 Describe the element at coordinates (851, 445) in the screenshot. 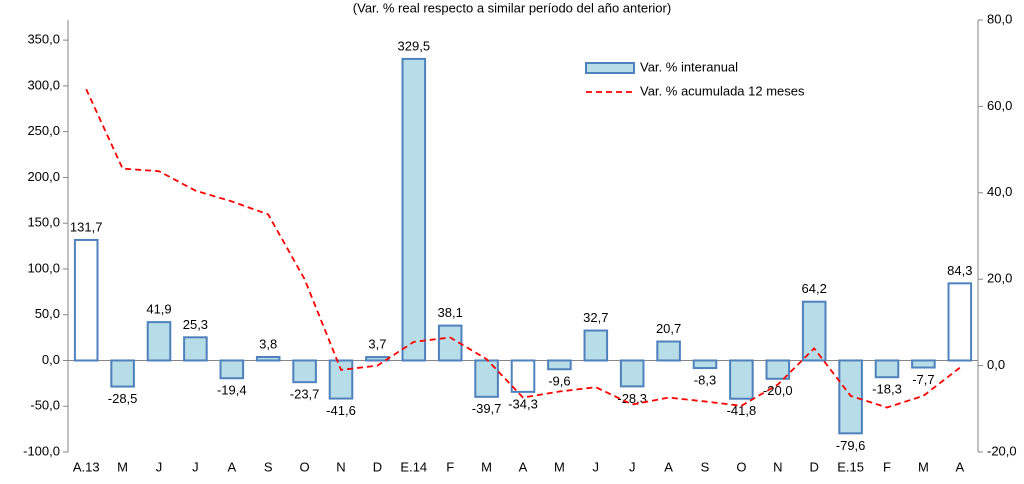

I see `data-label: -79,6` at that location.